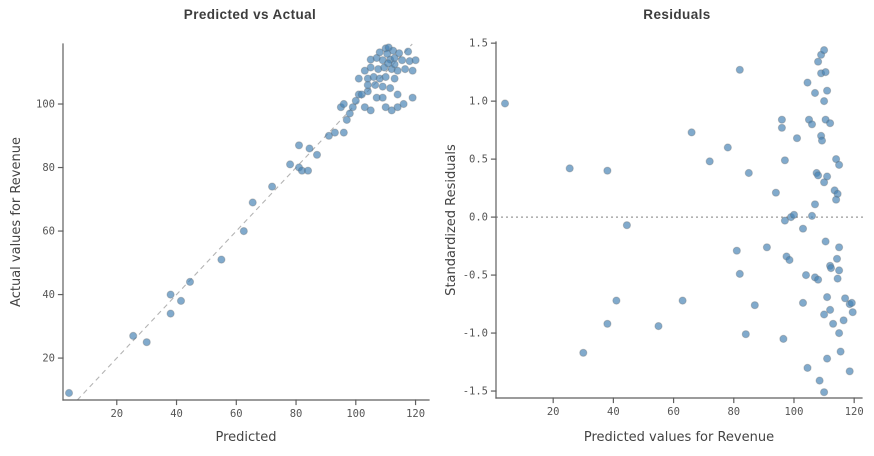 The height and width of the screenshot is (456, 874). What do you see at coordinates (245, 437) in the screenshot?
I see `x-axis-label: Predicted` at bounding box center [245, 437].